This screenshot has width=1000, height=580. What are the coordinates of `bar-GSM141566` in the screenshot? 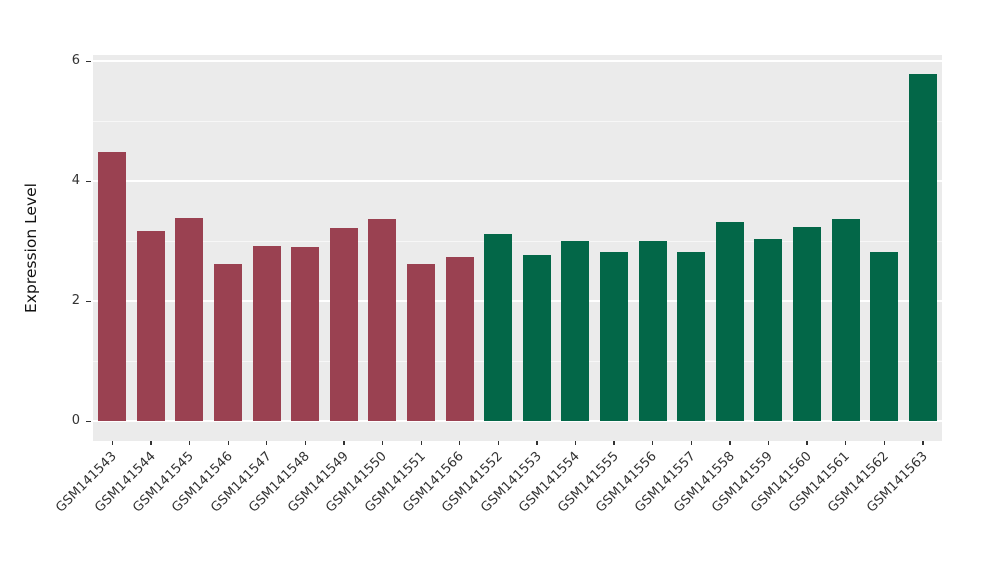 It's located at (459, 338).